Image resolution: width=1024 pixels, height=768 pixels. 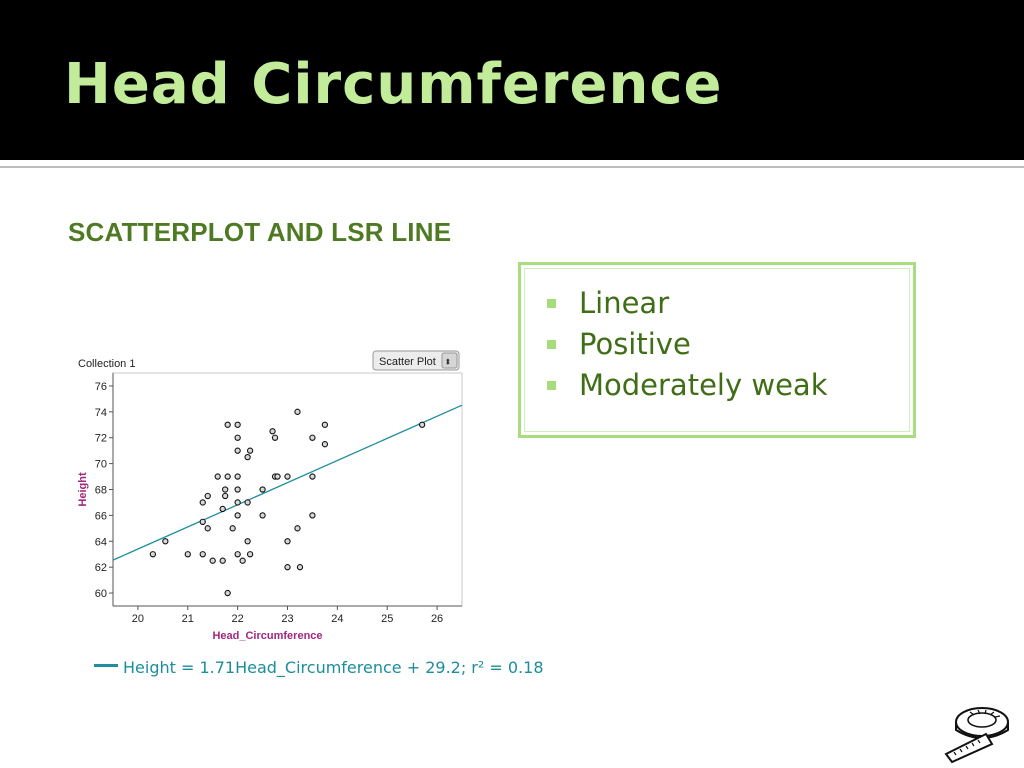 I want to click on measuring-tape-icon, so click(x=976, y=735).